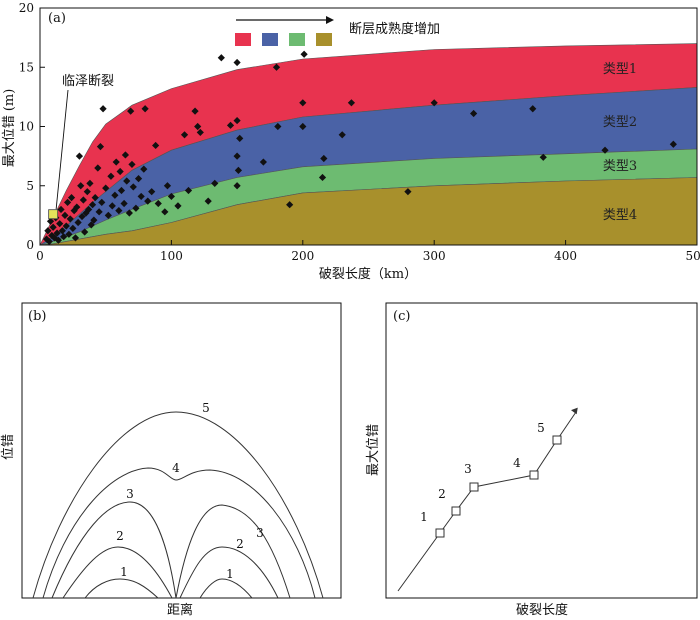 The height and width of the screenshot is (620, 700). What do you see at coordinates (88, 81) in the screenshot?
I see `annotation-label: 临泽断裂` at bounding box center [88, 81].